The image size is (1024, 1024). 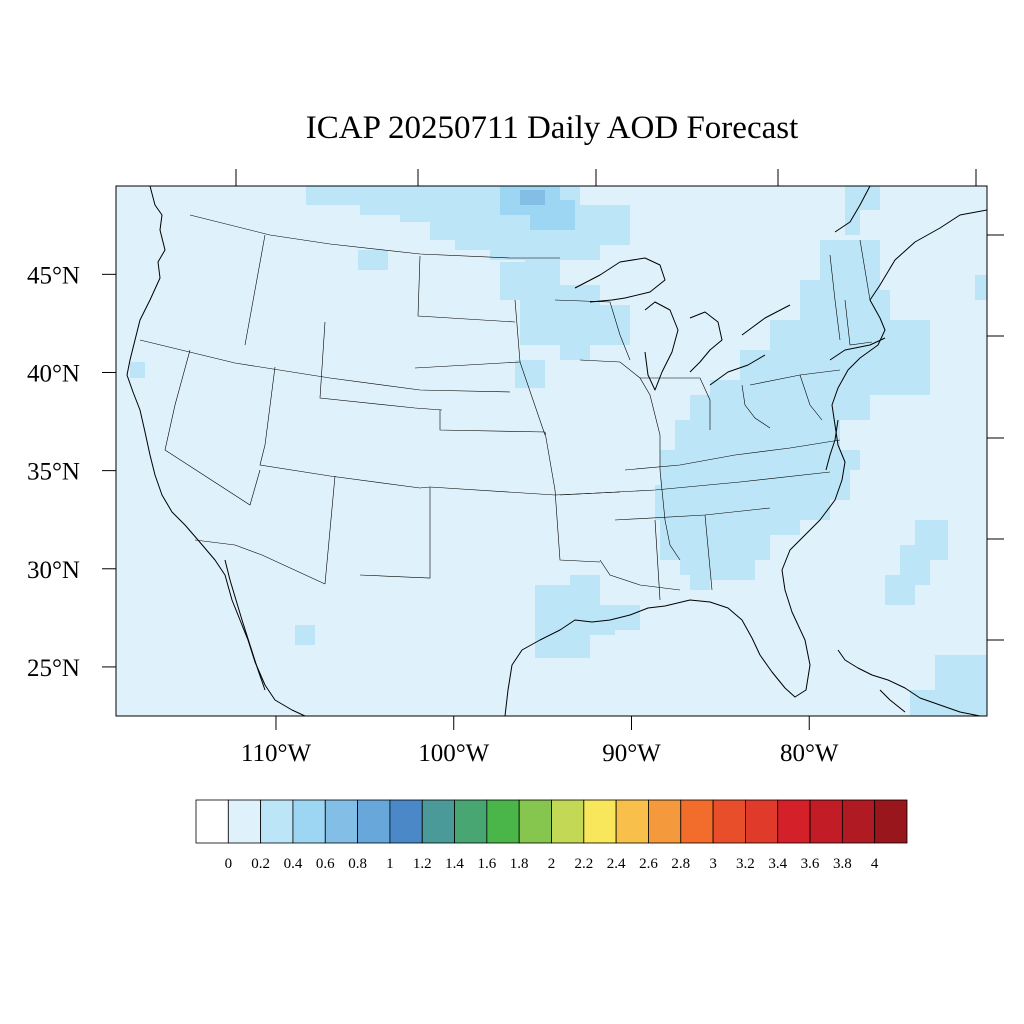 What do you see at coordinates (537, 208) in the screenshot?
I see `aod-core` at bounding box center [537, 208].